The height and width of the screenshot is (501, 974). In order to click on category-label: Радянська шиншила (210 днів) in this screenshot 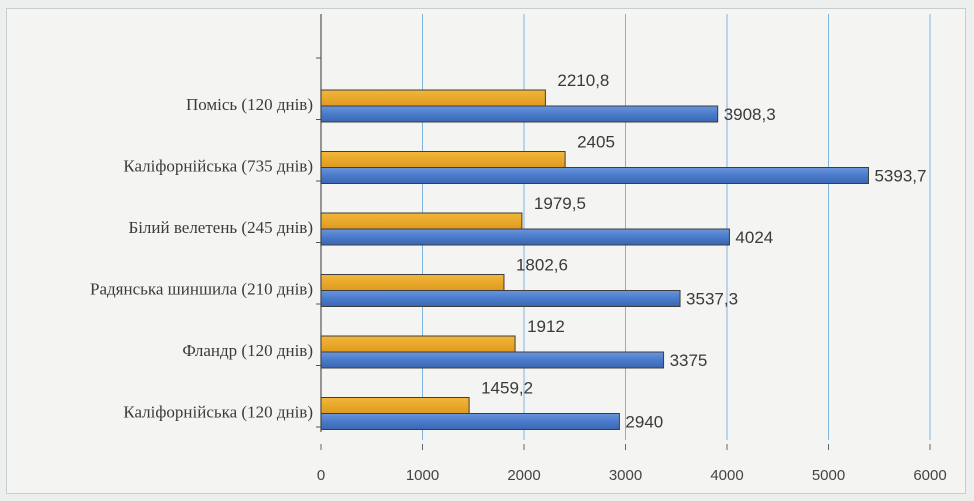, I will do `click(201, 289)`.